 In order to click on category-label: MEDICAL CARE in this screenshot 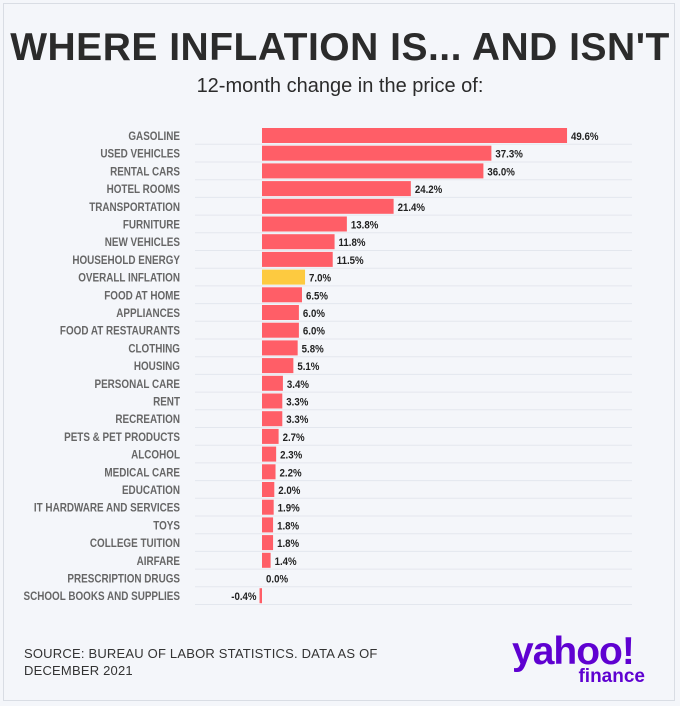, I will do `click(142, 473)`.